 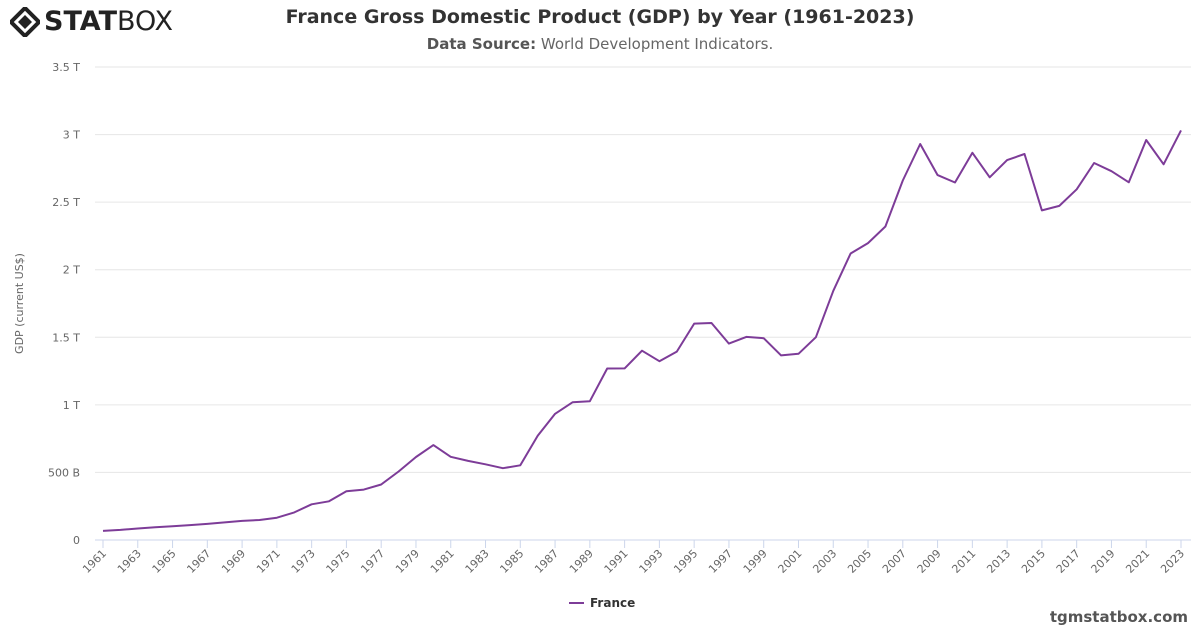 What do you see at coordinates (19, 303) in the screenshot?
I see `y-axis-label: GDP (current US$)` at bounding box center [19, 303].